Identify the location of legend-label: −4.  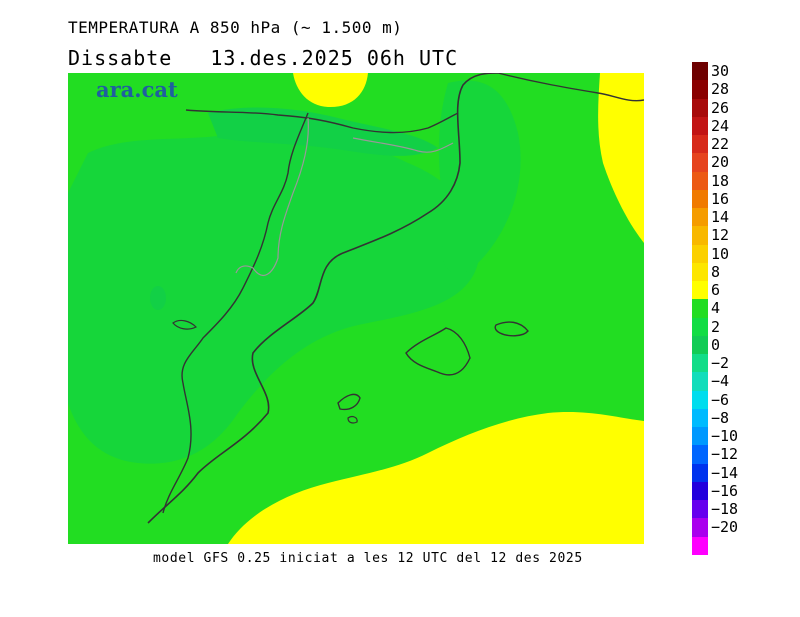
(720, 381).